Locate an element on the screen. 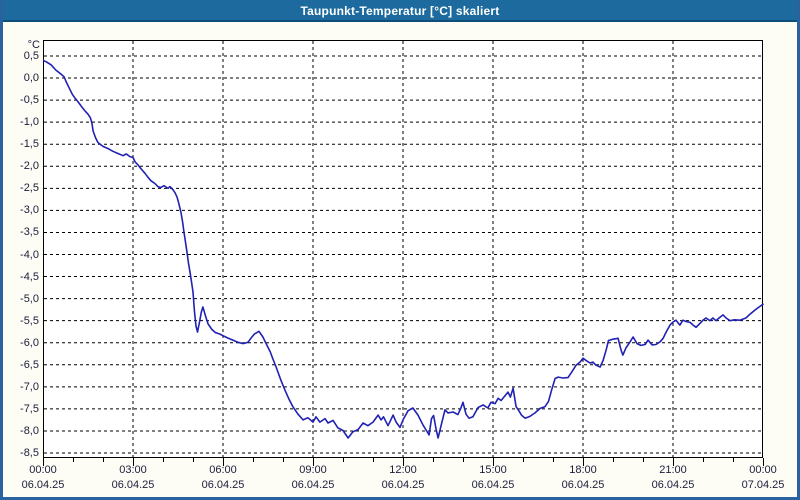 This screenshot has height=500, width=800. y-tick-label: -4,5 is located at coordinates (29, 276).